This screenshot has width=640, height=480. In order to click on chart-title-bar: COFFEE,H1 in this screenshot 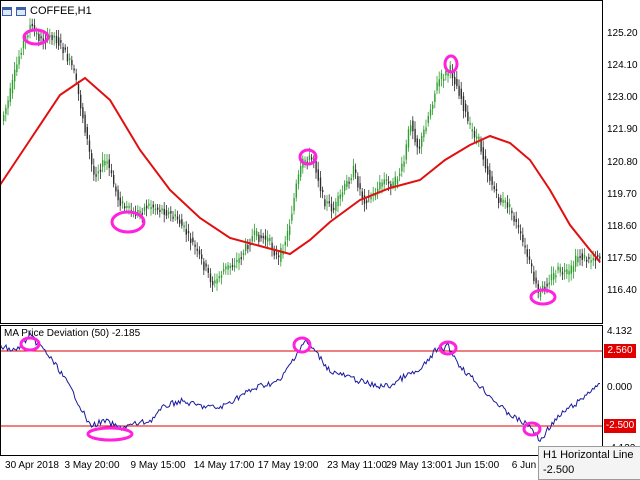, I will do `click(47, 11)`.